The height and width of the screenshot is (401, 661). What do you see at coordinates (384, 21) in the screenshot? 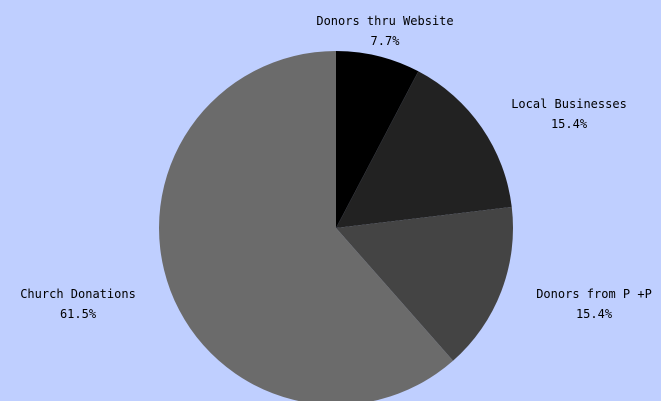
I see `slice-label: Donors thru Website` at bounding box center [384, 21].